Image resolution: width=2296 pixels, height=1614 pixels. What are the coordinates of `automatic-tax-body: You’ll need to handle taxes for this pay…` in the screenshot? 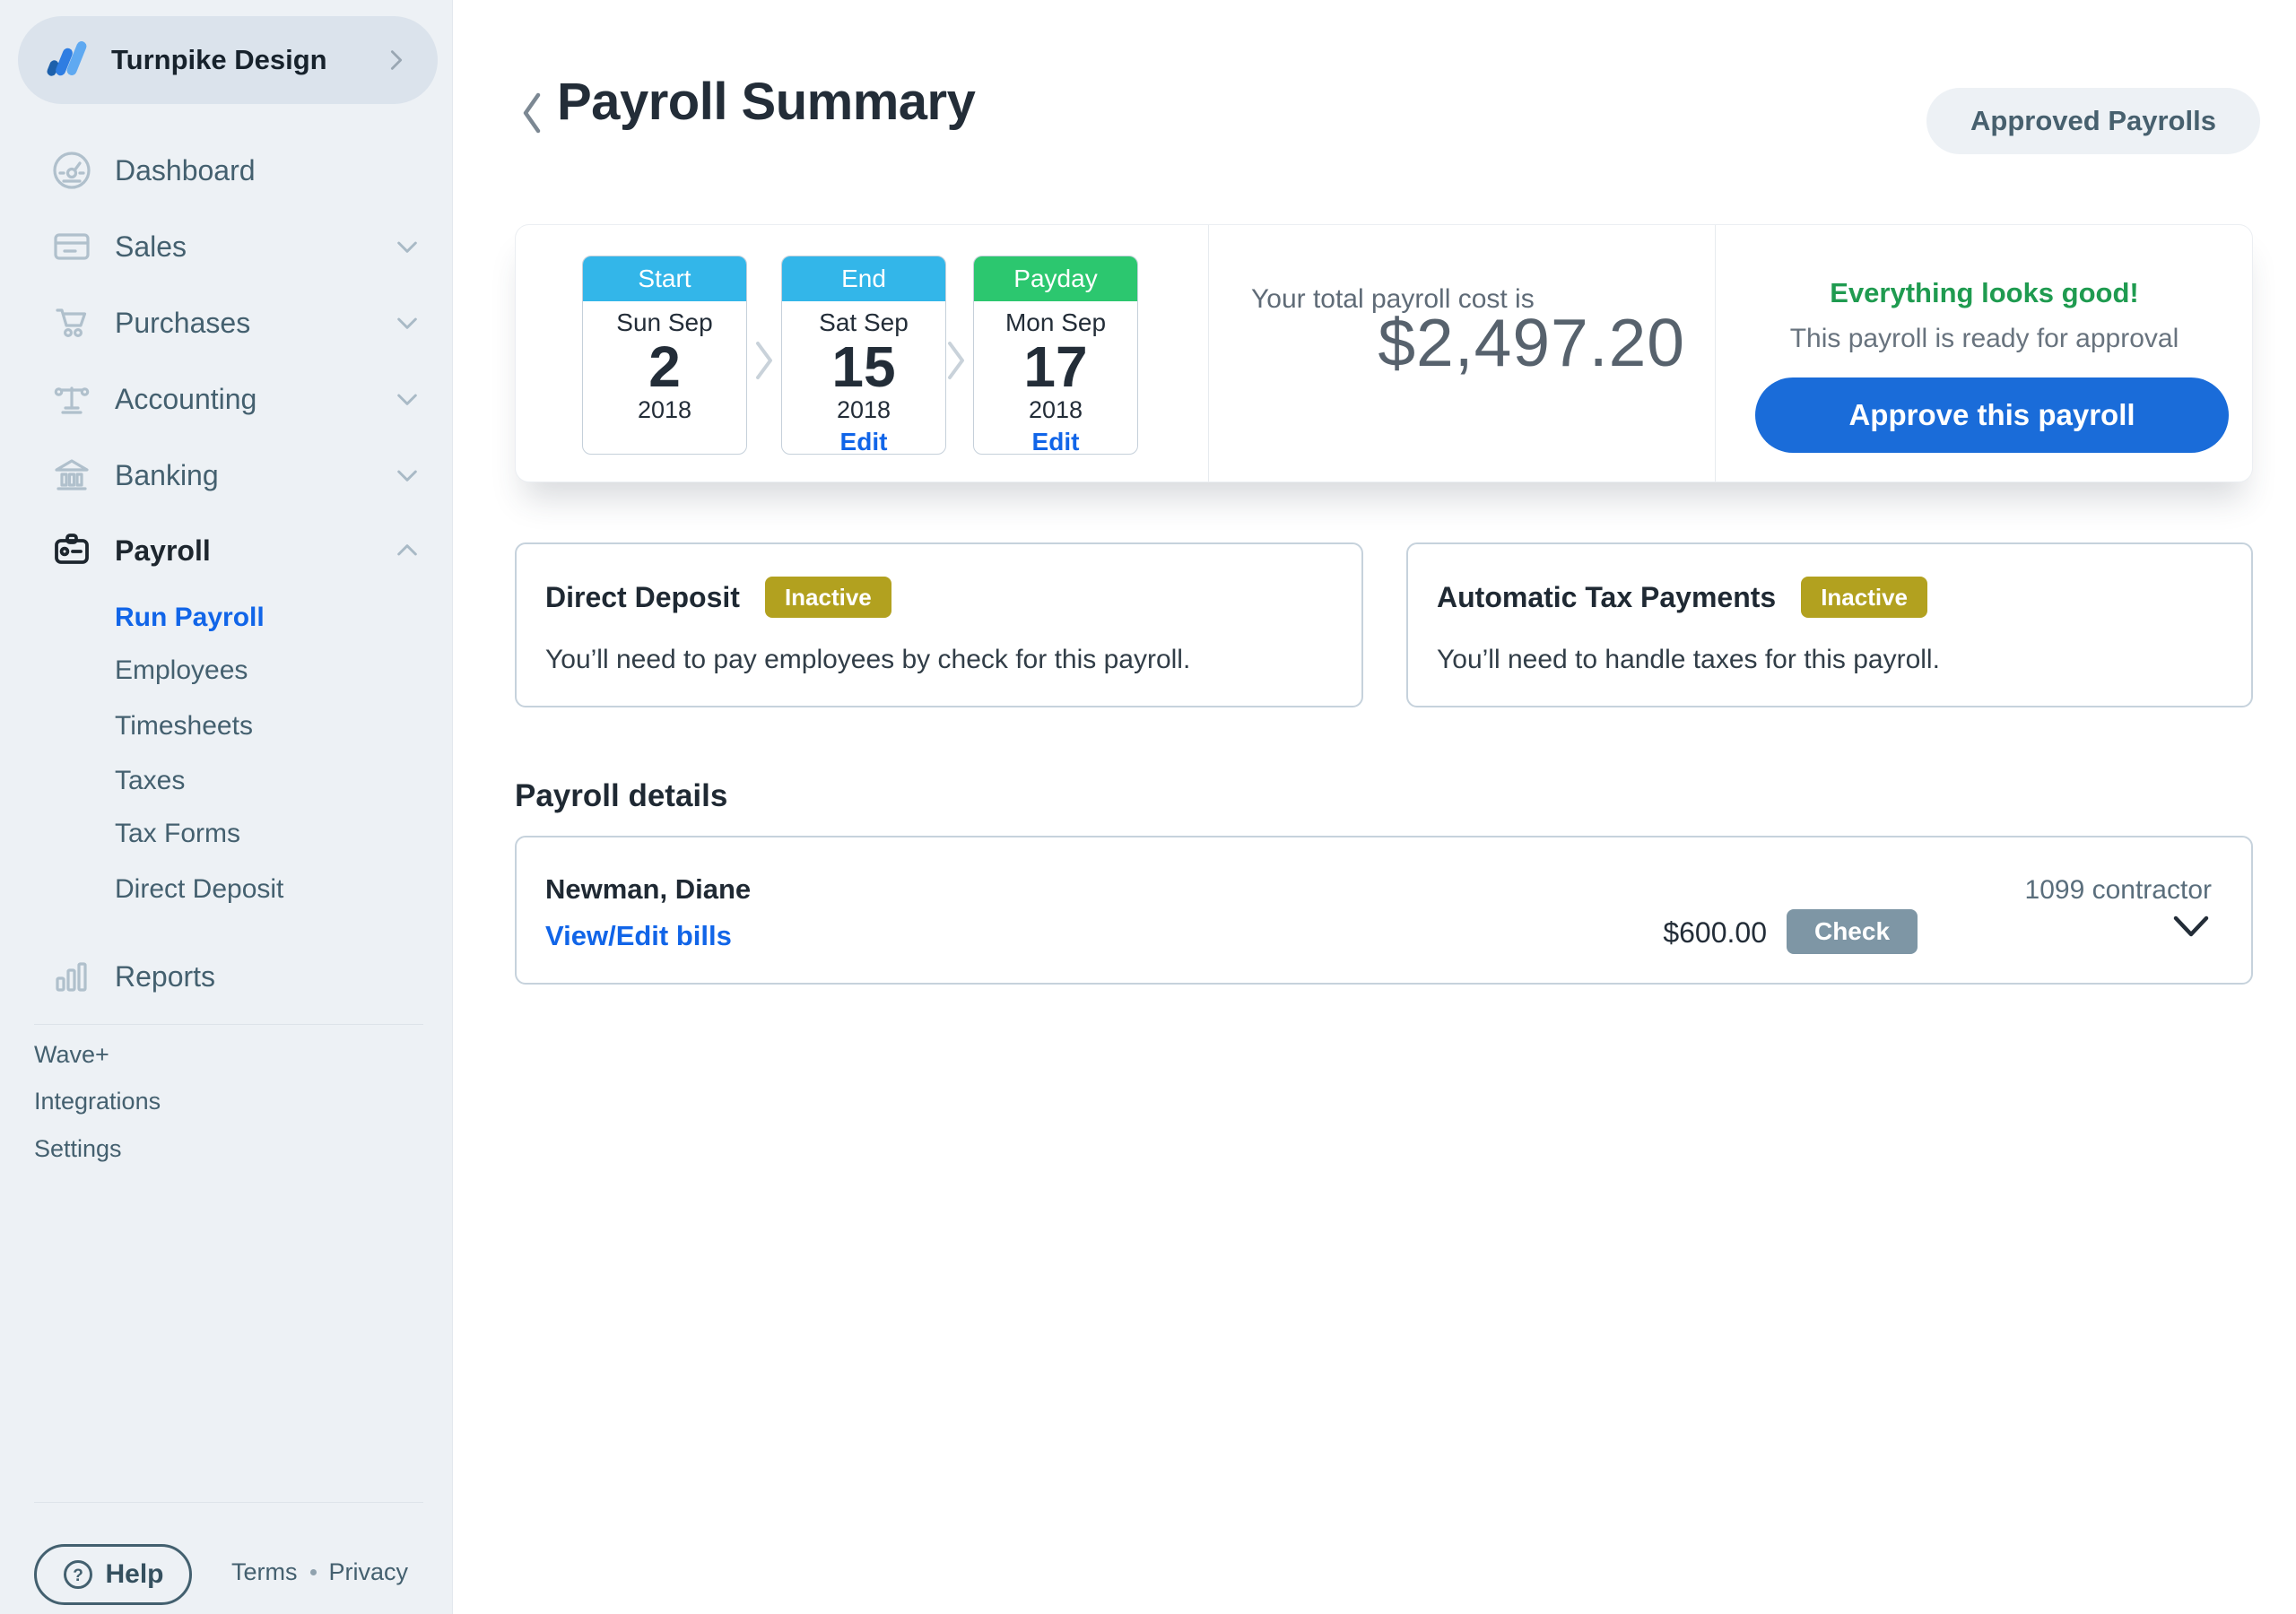 It's located at (1688, 659).